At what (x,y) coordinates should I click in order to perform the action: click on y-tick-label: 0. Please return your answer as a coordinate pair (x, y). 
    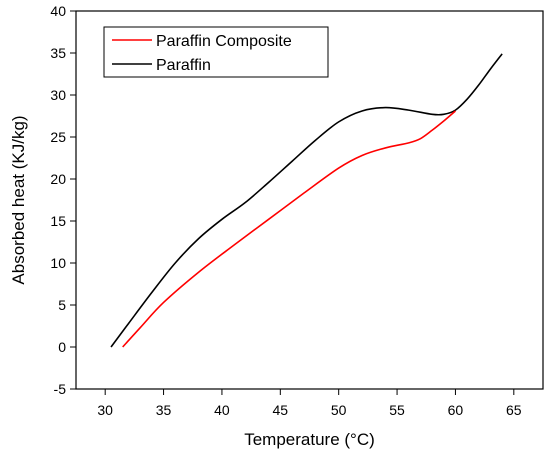
    Looking at the image, I should click on (62, 347).